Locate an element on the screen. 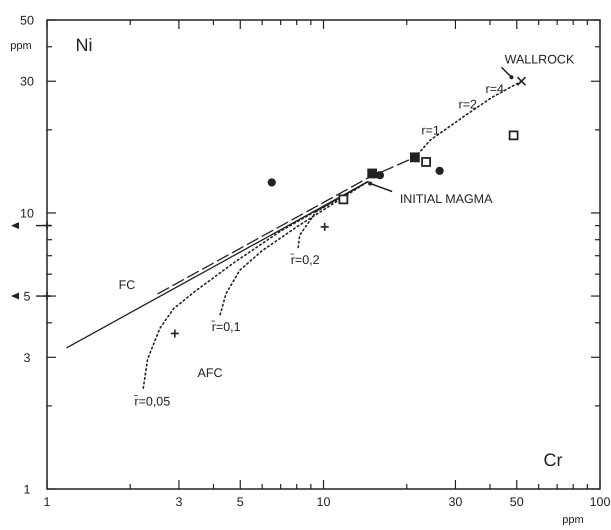 This screenshot has width=611, height=530. x-tick-label: 30 is located at coordinates (455, 502).